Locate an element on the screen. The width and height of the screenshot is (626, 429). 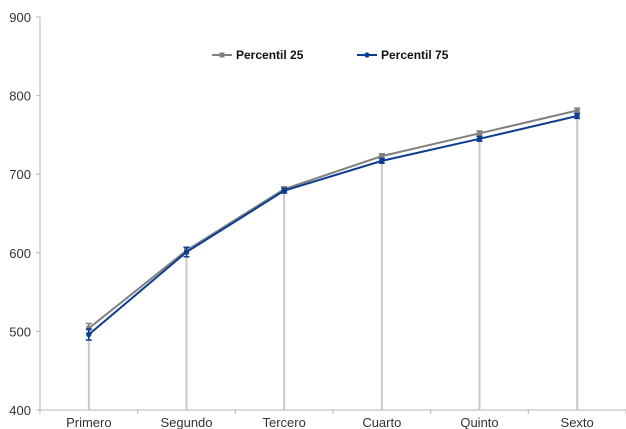
y-tick-label: 500 is located at coordinates (20, 331).